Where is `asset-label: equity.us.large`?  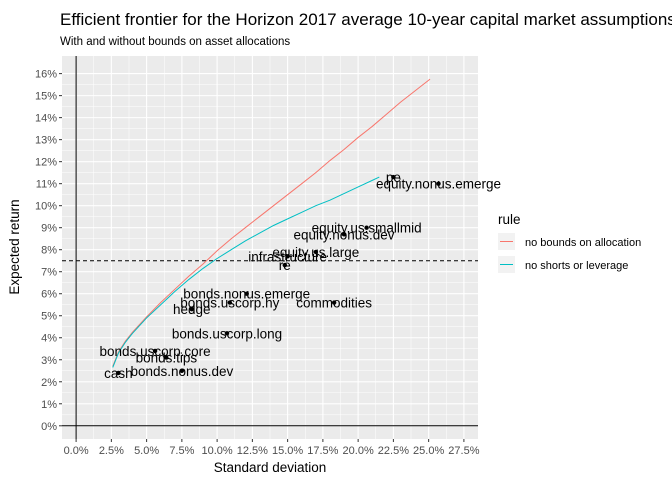
asset-label: equity.us.large is located at coordinates (315, 252).